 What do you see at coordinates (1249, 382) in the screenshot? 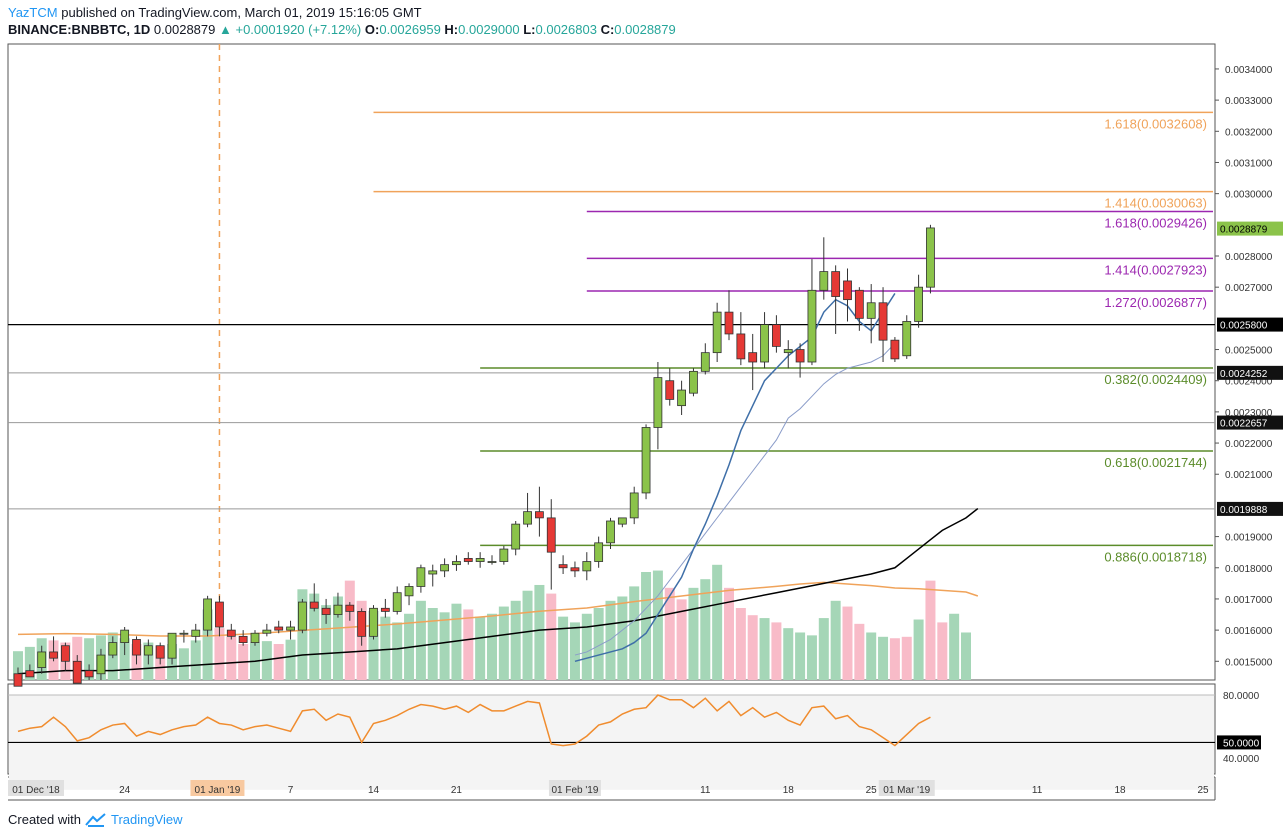
I see `y-tick-label: 0.0024000` at bounding box center [1249, 382].